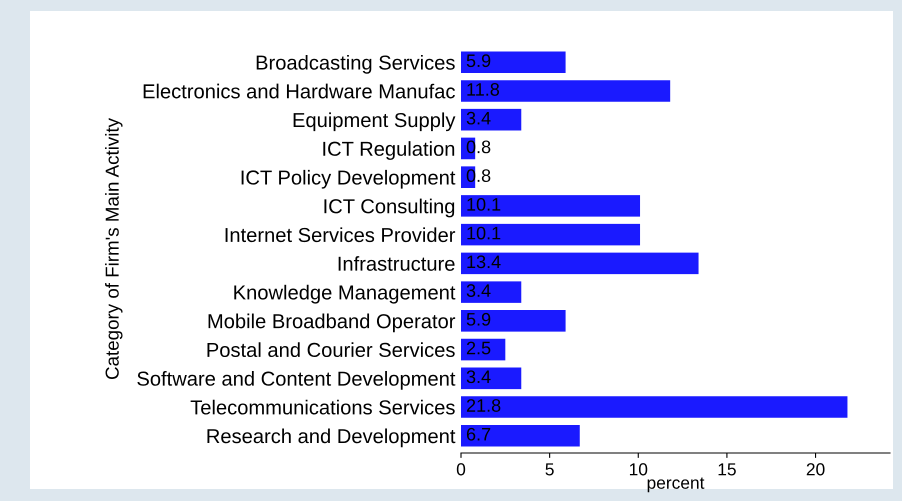  Describe the element at coordinates (388, 150) in the screenshot. I see `y-tick-label: ICT Regulation` at that location.